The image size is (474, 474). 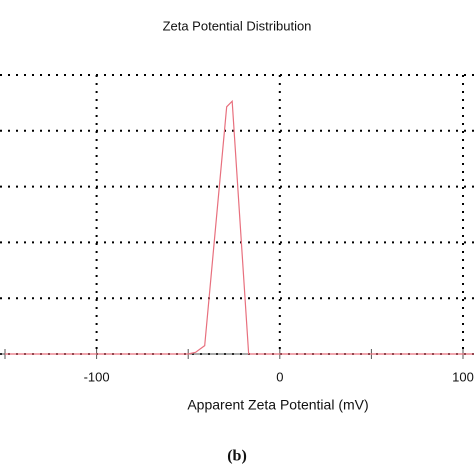 I want to click on x-tick-label: 100, so click(x=463, y=376).